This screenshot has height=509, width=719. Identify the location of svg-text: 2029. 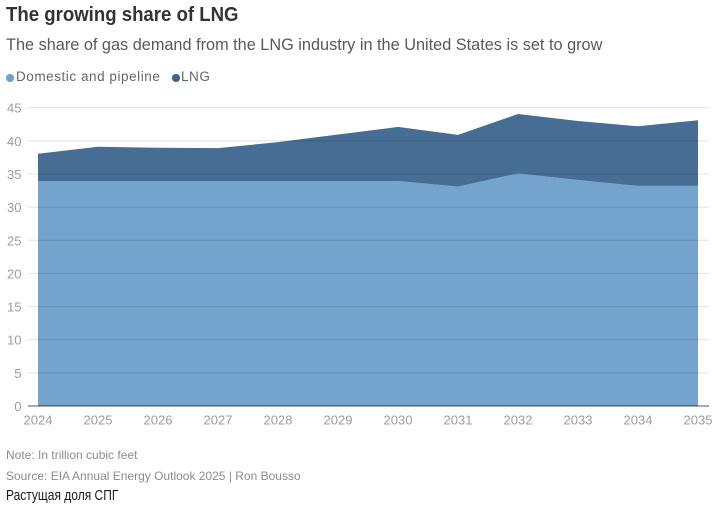
(338, 420).